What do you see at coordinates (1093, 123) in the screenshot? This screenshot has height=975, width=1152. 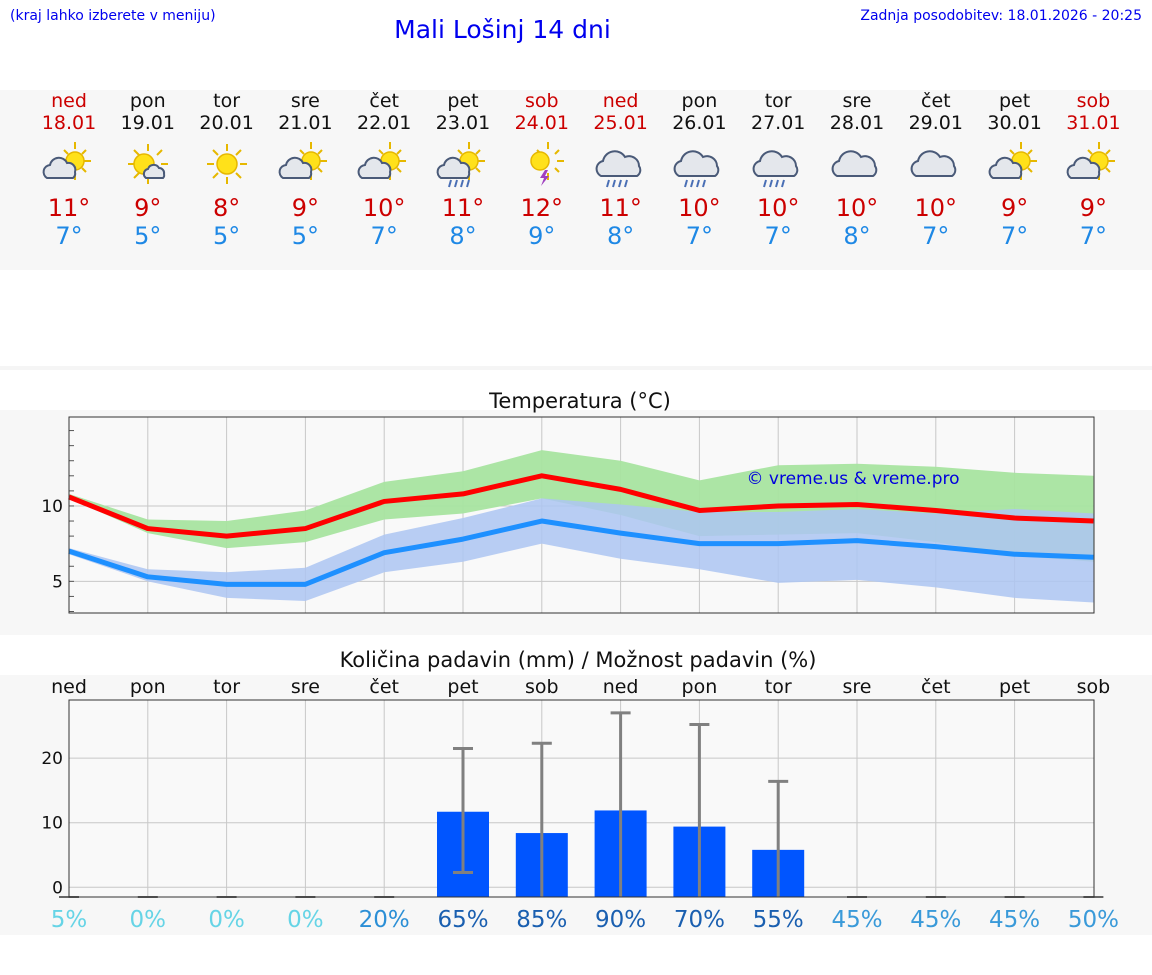 I see `day-date: 31.01` at bounding box center [1093, 123].